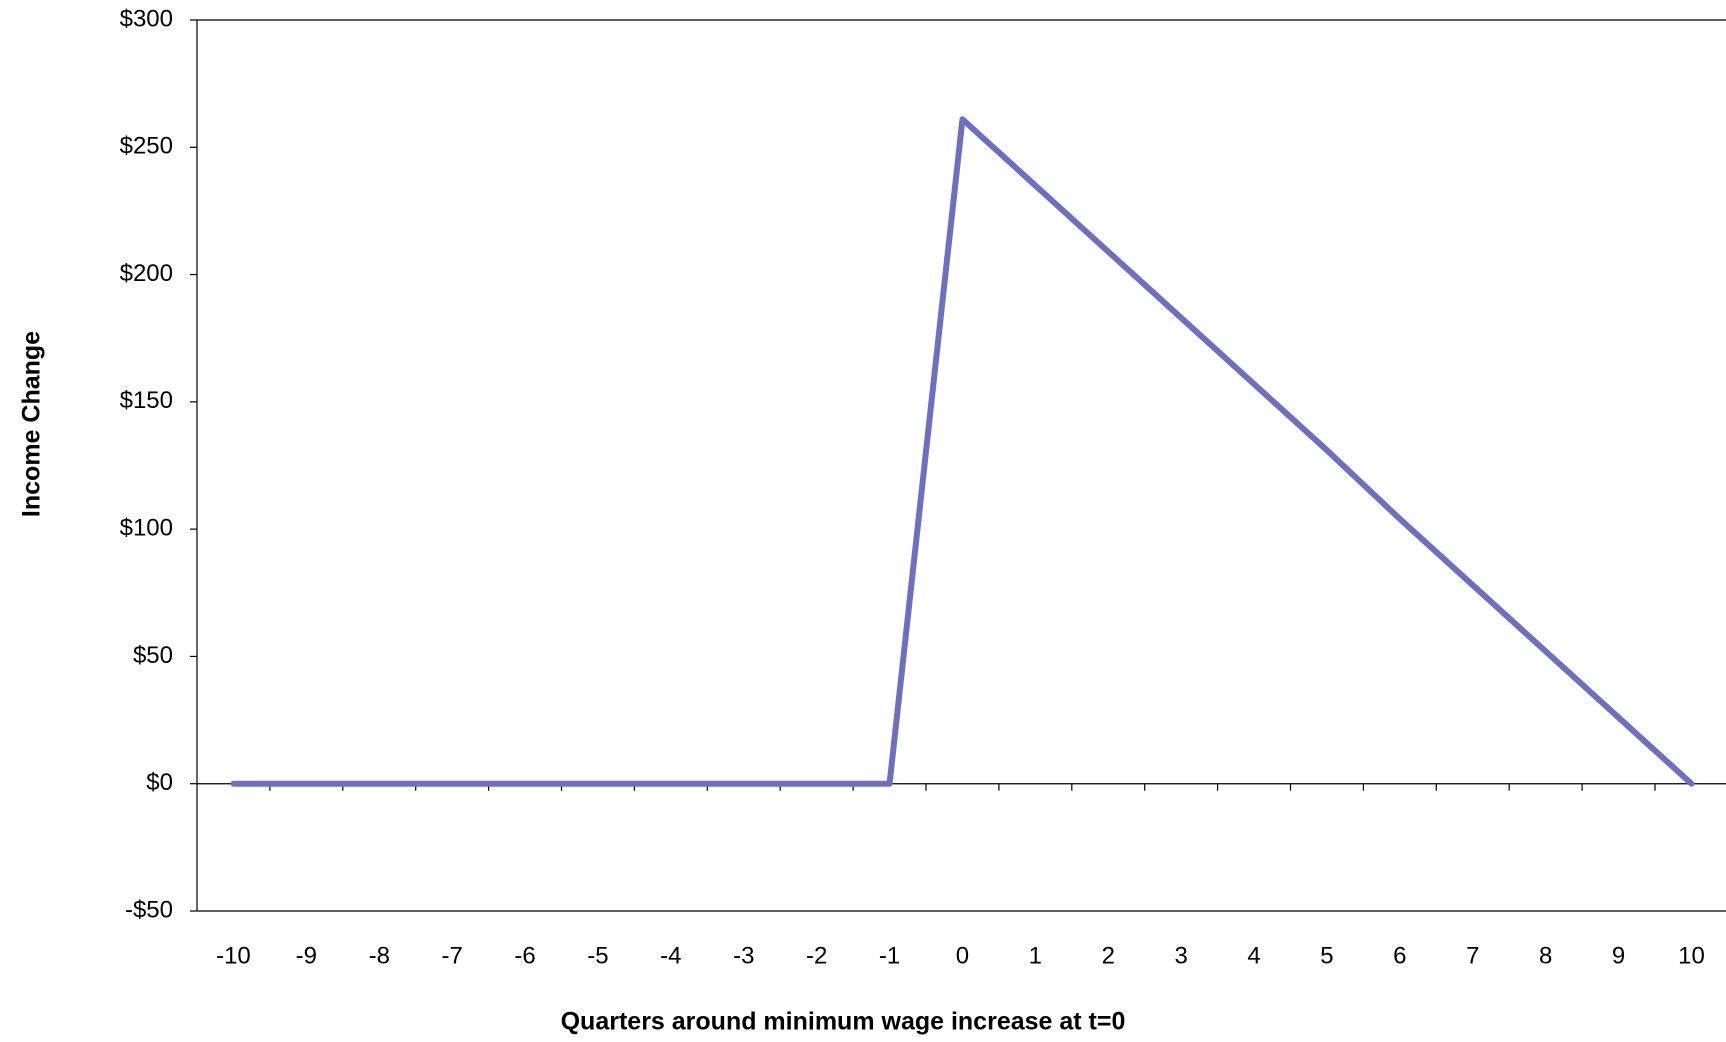 This screenshot has height=1042, width=1726. Describe the element at coordinates (670, 955) in the screenshot. I see `x-tick-label: -4` at that location.